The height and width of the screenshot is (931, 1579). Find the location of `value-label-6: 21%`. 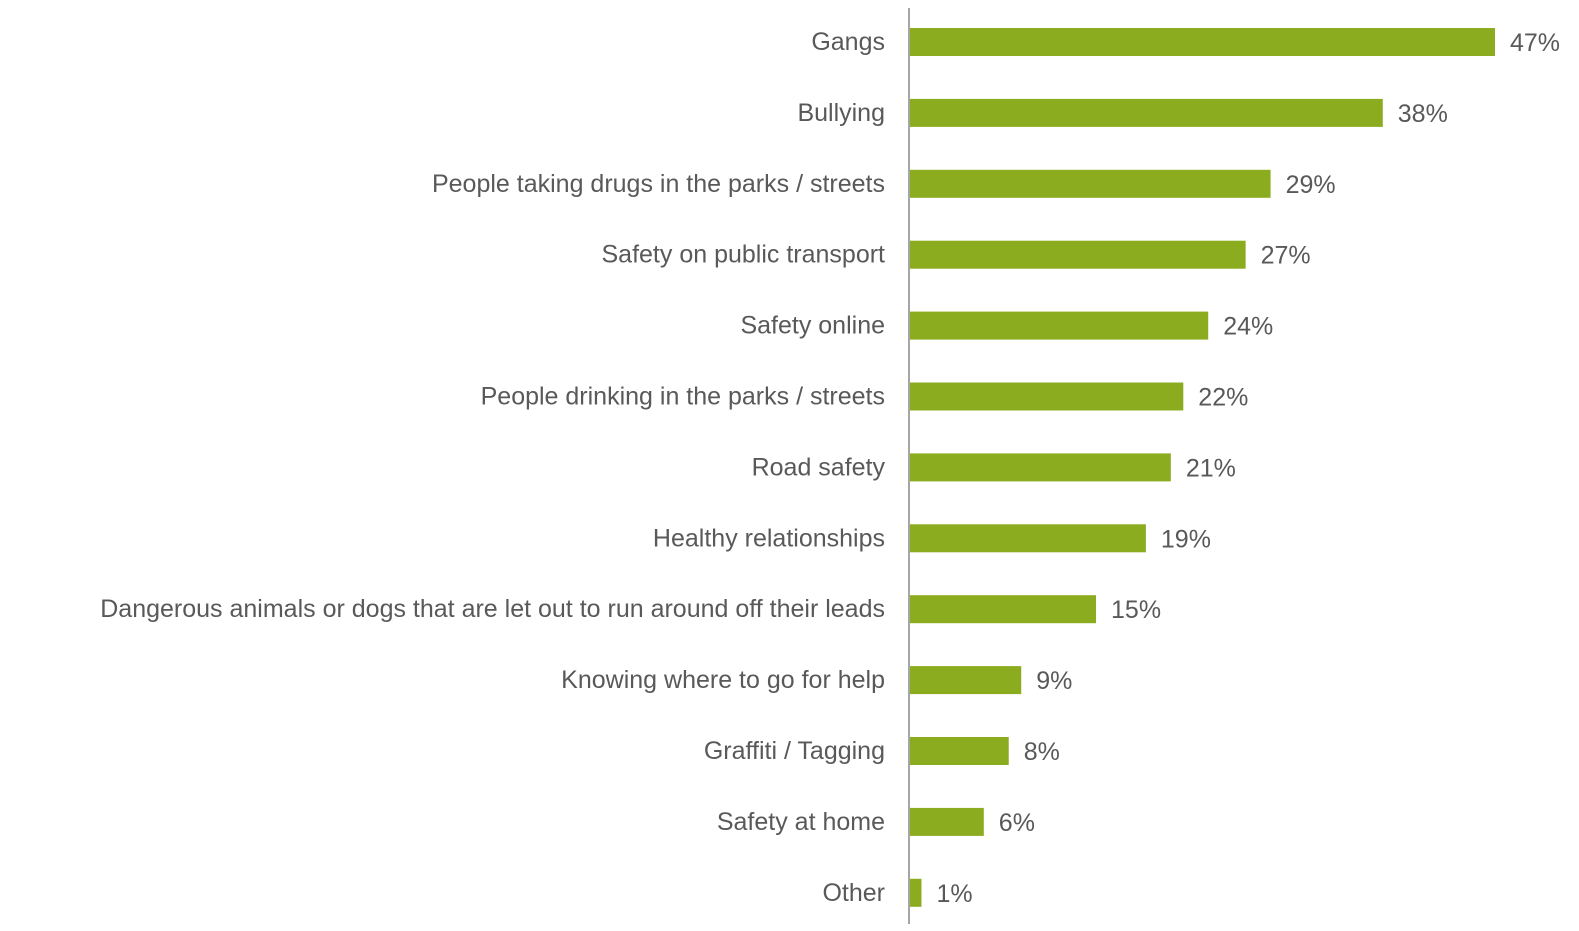

value-label-6: 21% is located at coordinates (1211, 468).